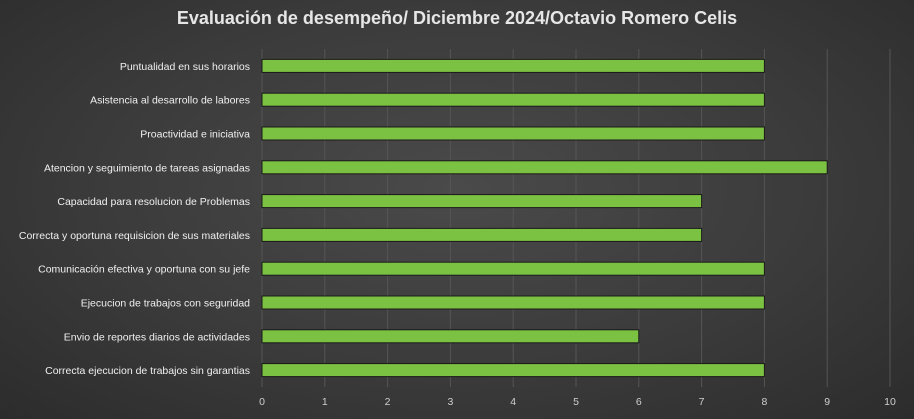 The image size is (914, 419). What do you see at coordinates (170, 101) in the screenshot?
I see `category-label: Asistencia al desarrollo de labores` at bounding box center [170, 101].